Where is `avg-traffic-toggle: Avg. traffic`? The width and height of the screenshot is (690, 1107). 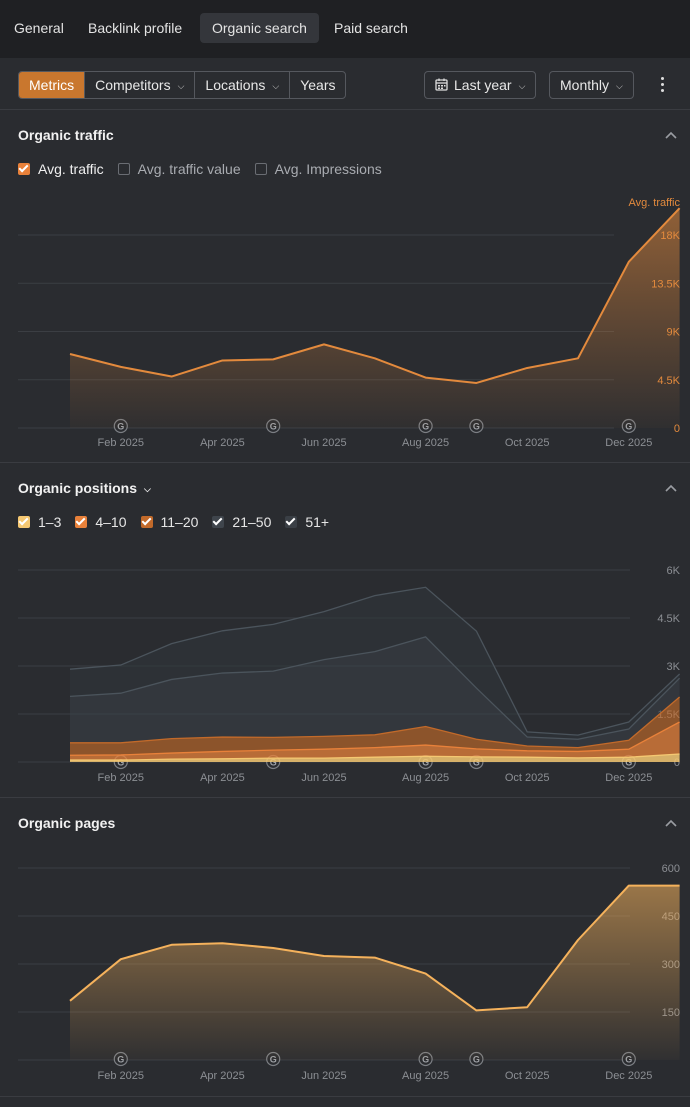
avg-traffic-toggle: Avg. traffic is located at coordinates (61, 169).